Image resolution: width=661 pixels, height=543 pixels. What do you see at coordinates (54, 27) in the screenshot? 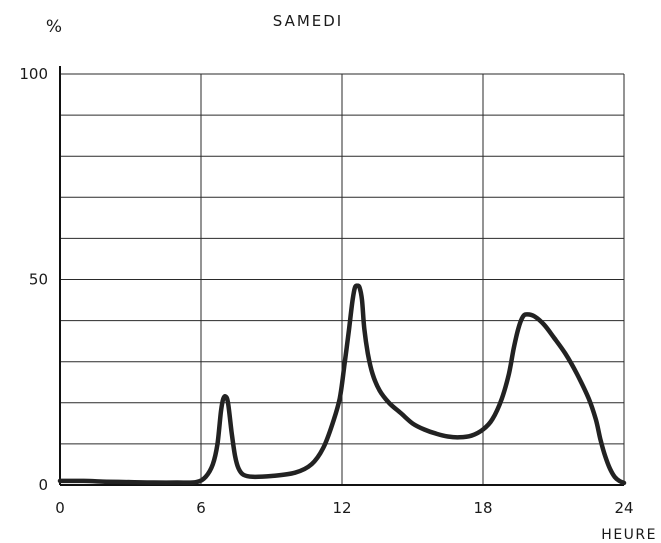
I see `y-axis-unit-label: %` at bounding box center [54, 27].